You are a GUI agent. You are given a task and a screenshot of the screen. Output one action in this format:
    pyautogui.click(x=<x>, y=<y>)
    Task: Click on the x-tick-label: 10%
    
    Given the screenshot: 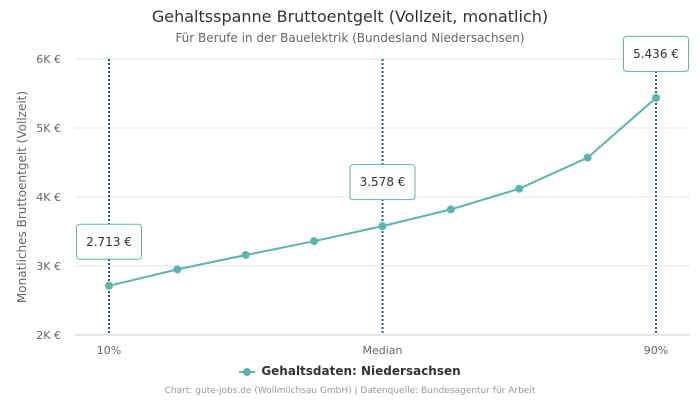 What is the action you would take?
    pyautogui.click(x=109, y=350)
    